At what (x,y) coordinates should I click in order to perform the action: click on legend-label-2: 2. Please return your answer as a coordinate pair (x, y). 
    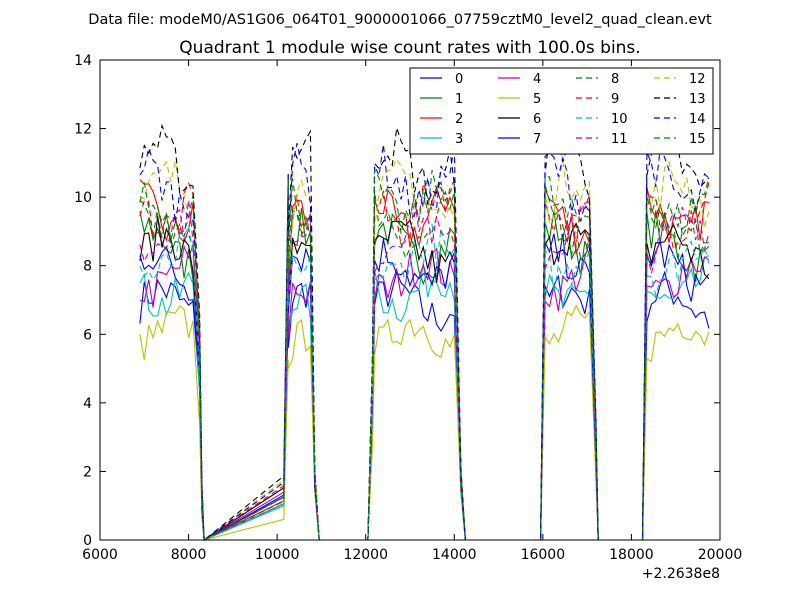
    Looking at the image, I should click on (459, 119).